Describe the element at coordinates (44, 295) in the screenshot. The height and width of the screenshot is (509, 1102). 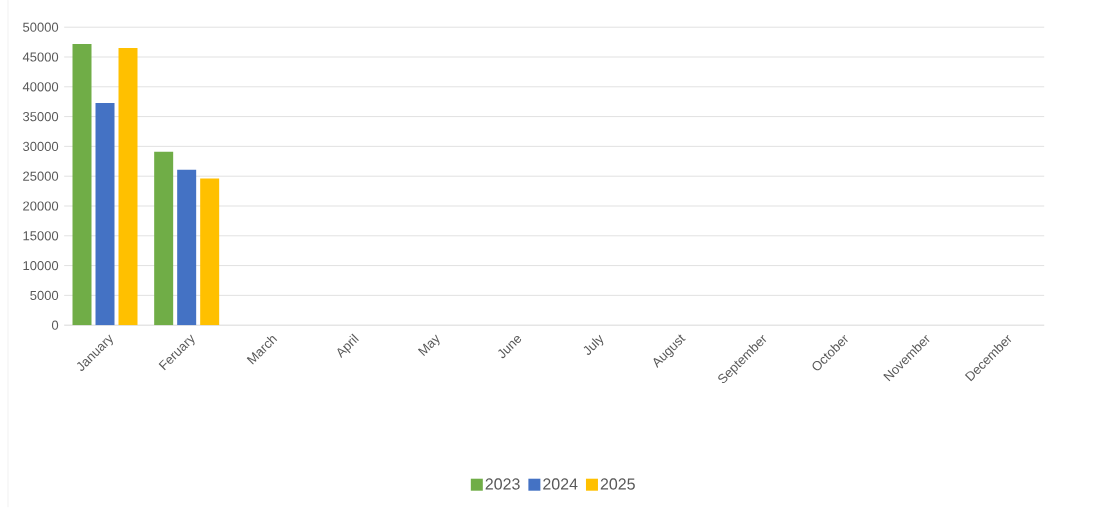
I see `y-tick-label: 5000` at that location.